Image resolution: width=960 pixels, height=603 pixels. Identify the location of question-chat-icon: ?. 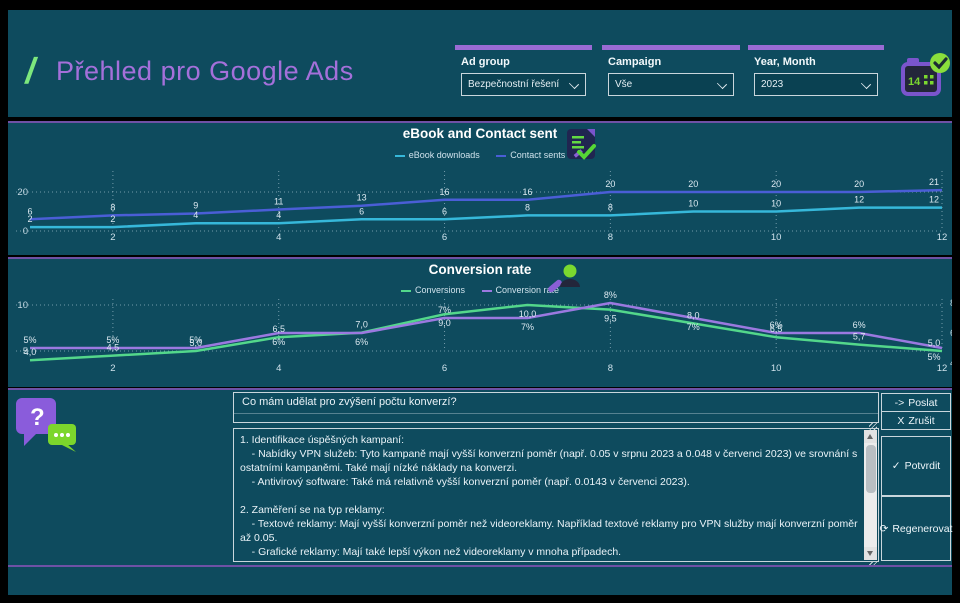
(46, 425).